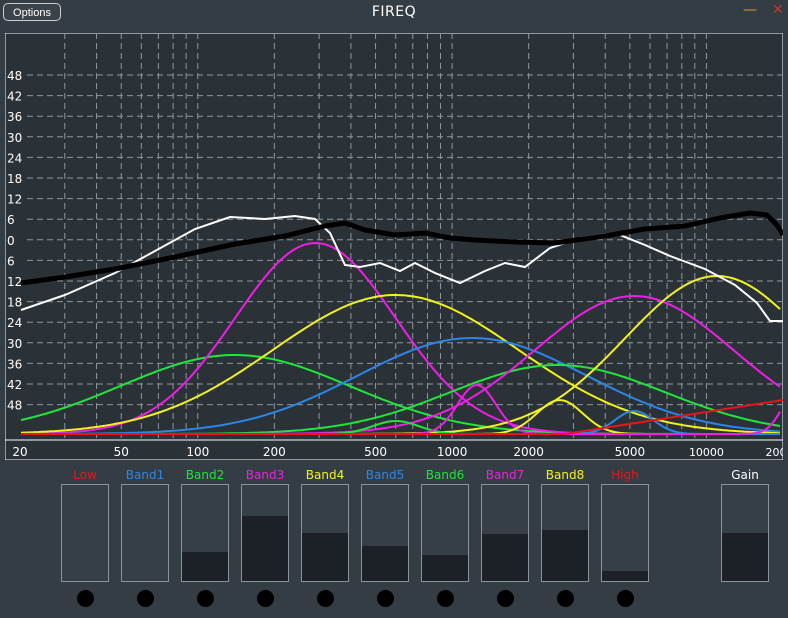 Image resolution: width=788 pixels, height=618 pixels. I want to click on band6-slider, so click(445, 533).